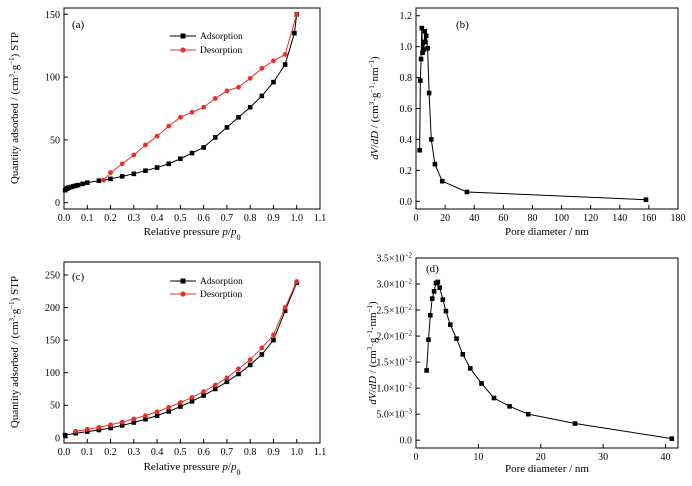 The image size is (692, 486). I want to click on y-tick-label-a-1: 50, so click(55, 140).